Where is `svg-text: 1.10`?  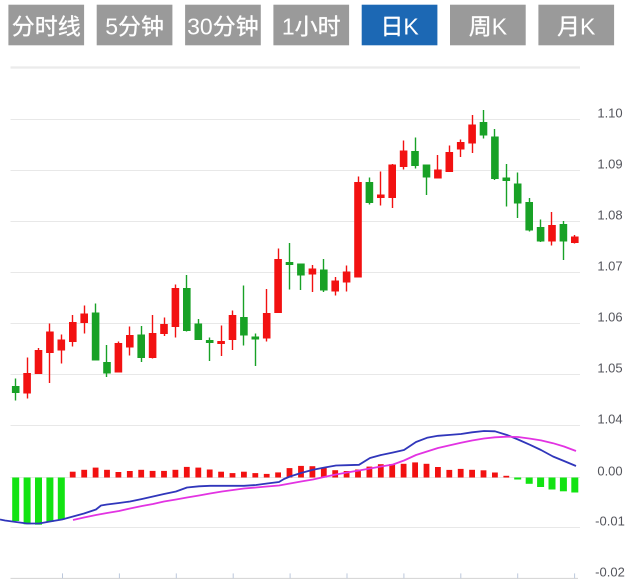
svg-text: 1.10 is located at coordinates (609, 113).